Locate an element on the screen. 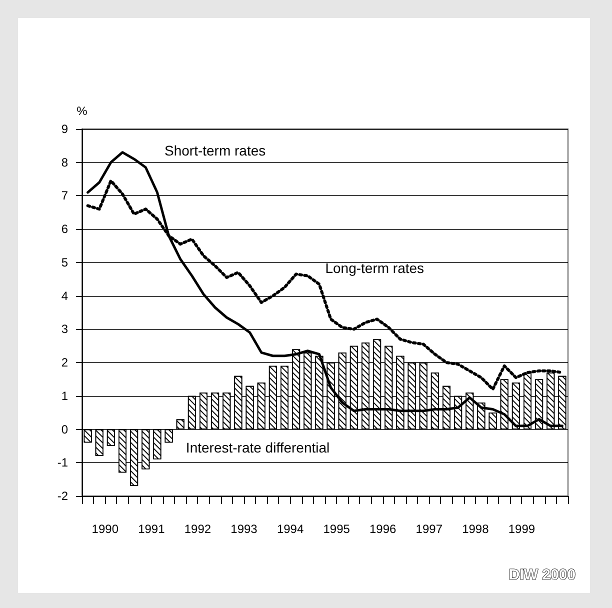  x-tick-label: 1996 is located at coordinates (383, 529).